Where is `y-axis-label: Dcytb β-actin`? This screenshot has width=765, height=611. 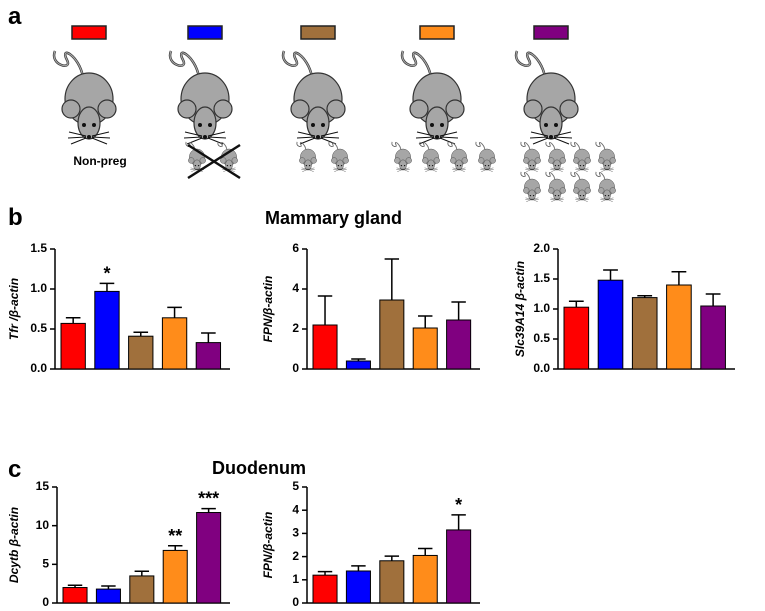
y-axis-label: Dcytb β-actin is located at coordinates (14, 545).